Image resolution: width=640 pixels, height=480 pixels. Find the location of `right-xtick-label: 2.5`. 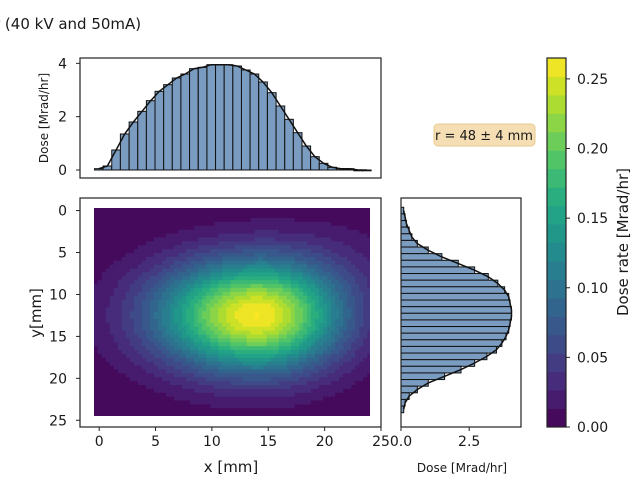

right-xtick-label: 2.5 is located at coordinates (469, 442).